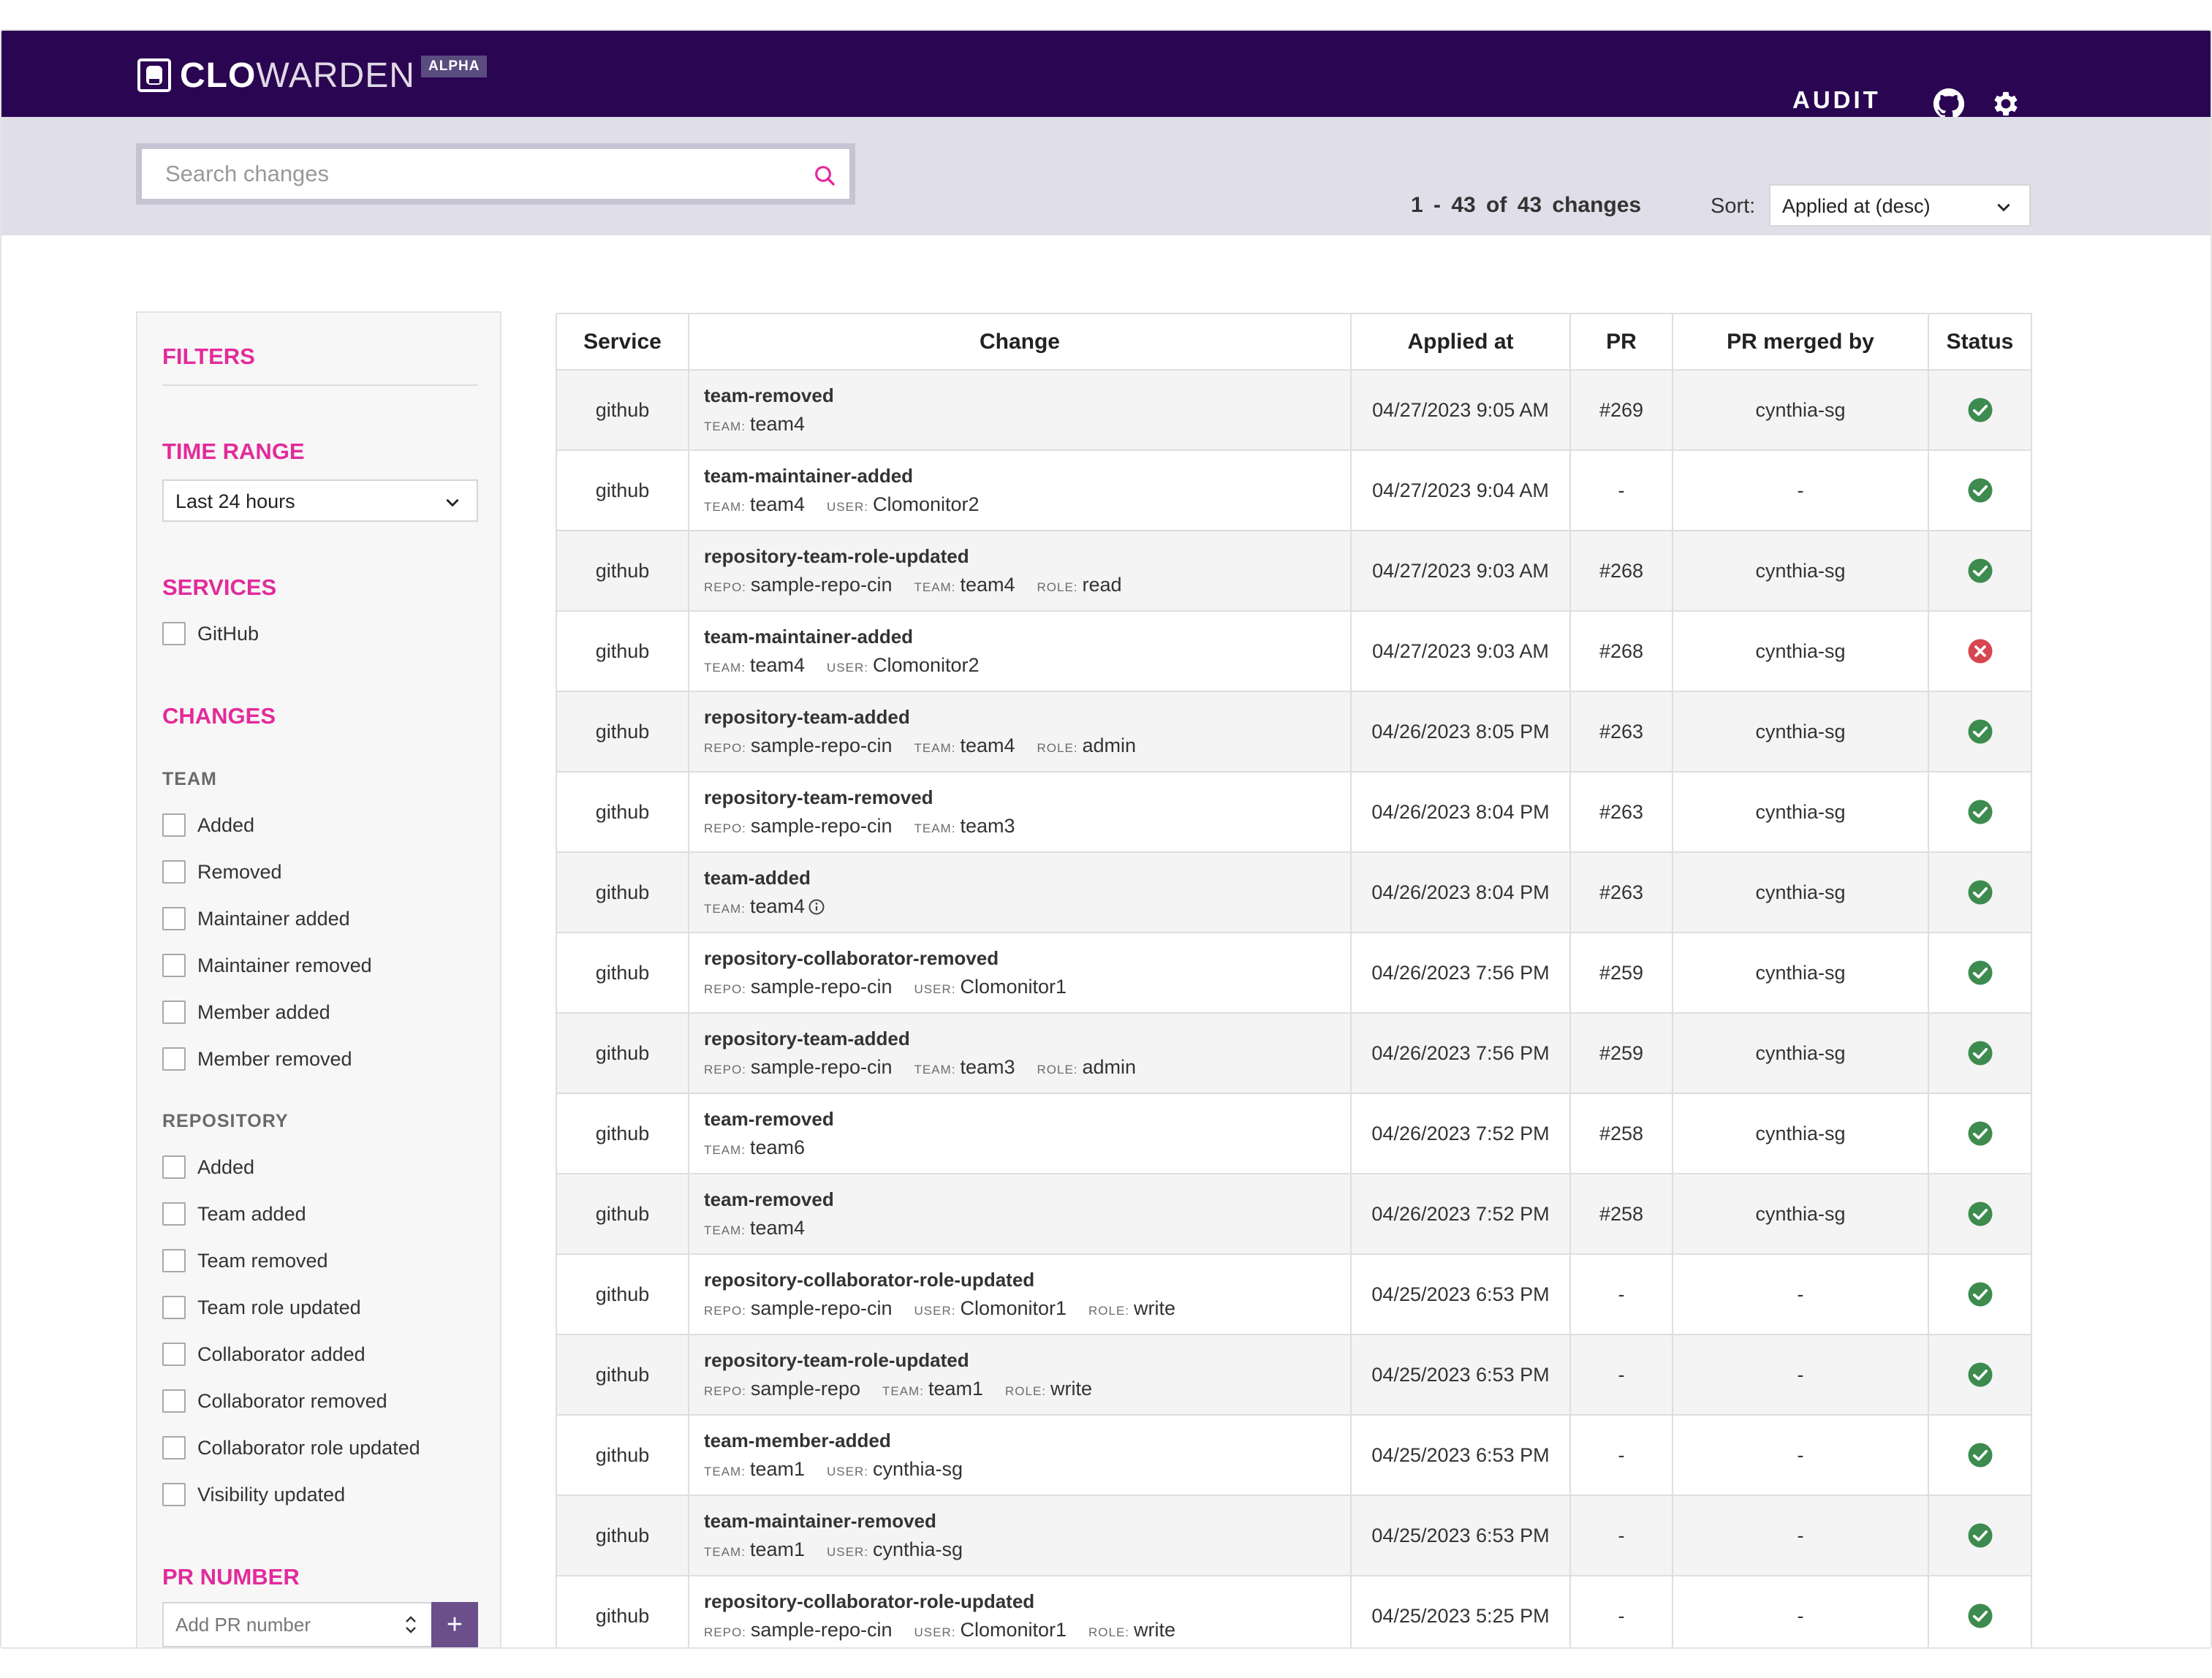  What do you see at coordinates (267, 966) in the screenshot?
I see `filter-team-maintainer-removed: Maintainer removed` at bounding box center [267, 966].